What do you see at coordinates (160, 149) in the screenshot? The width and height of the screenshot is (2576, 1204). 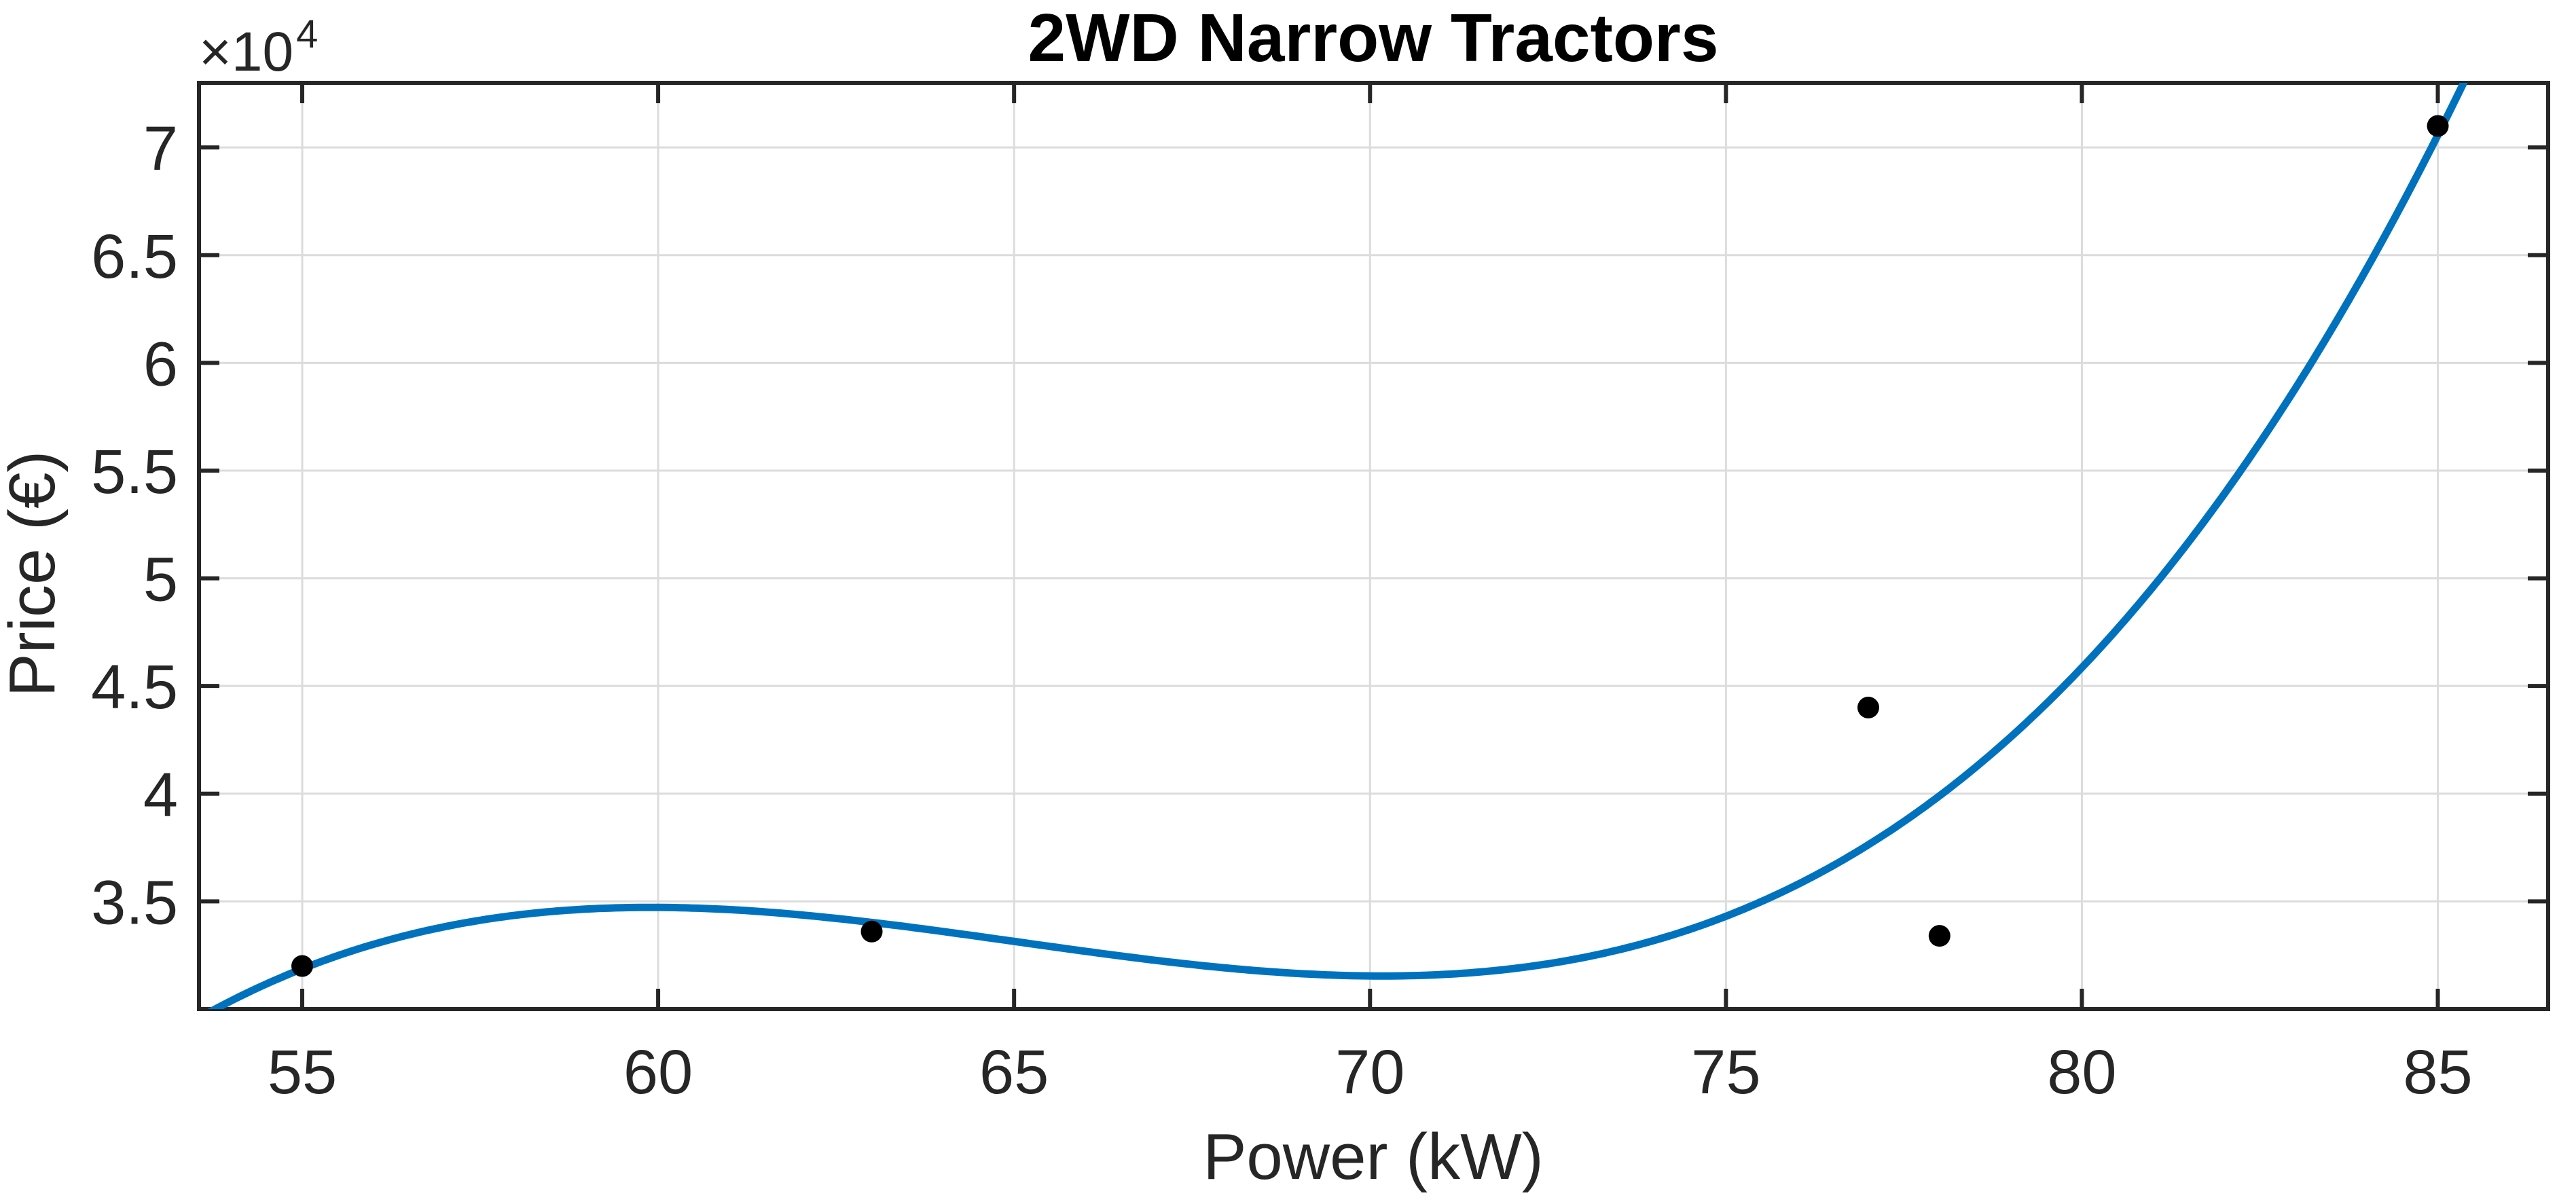 I see `y-tick-label: 7` at bounding box center [160, 149].